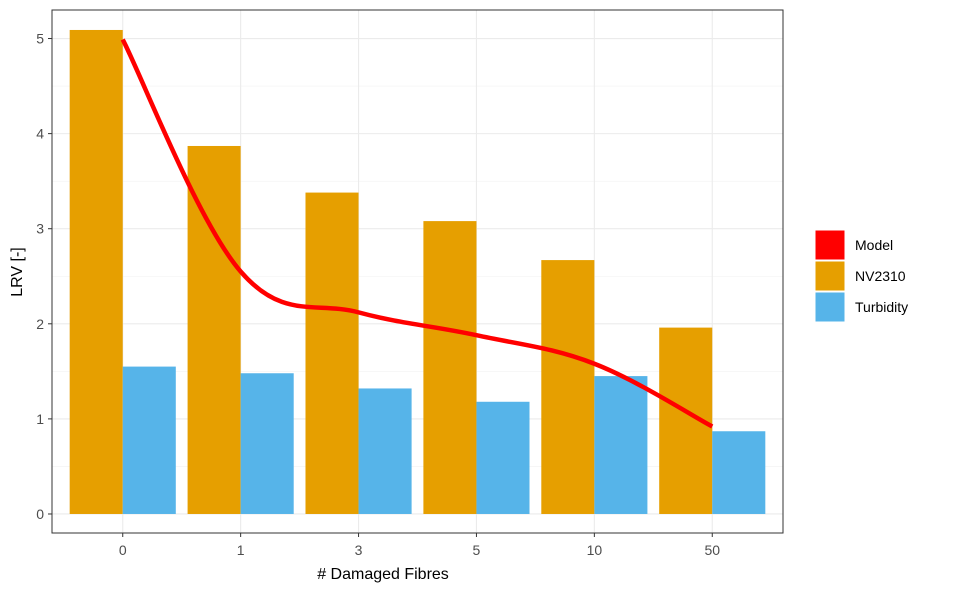 The image size is (960, 593). What do you see at coordinates (359, 550) in the screenshot?
I see `x-tick-label: 3` at bounding box center [359, 550].